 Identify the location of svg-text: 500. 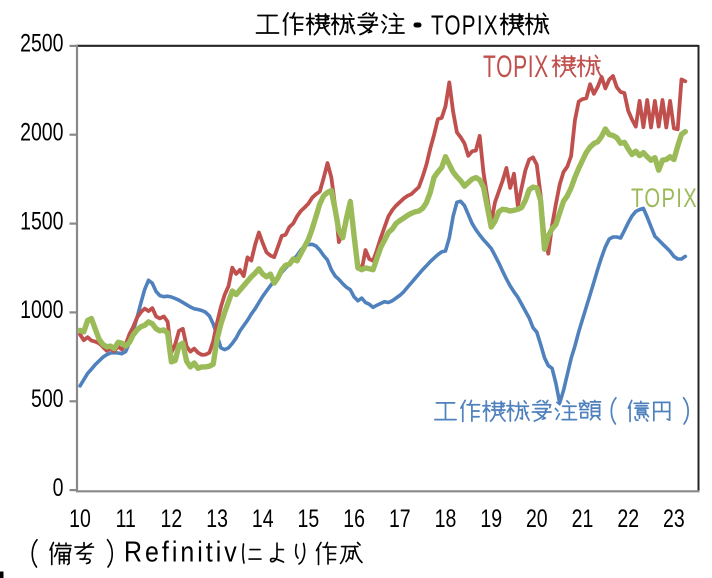
(47, 399).